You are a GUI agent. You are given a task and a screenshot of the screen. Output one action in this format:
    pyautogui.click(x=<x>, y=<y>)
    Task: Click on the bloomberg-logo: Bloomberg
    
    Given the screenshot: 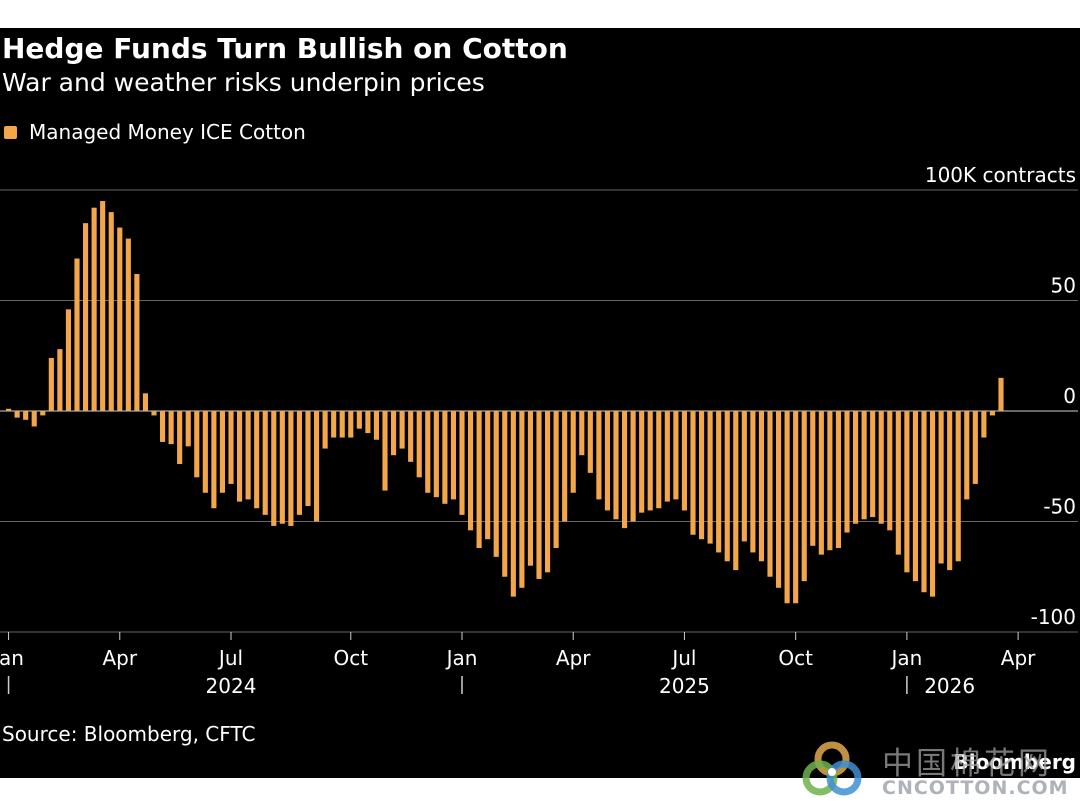 What is the action you would take?
    pyautogui.click(x=1014, y=762)
    